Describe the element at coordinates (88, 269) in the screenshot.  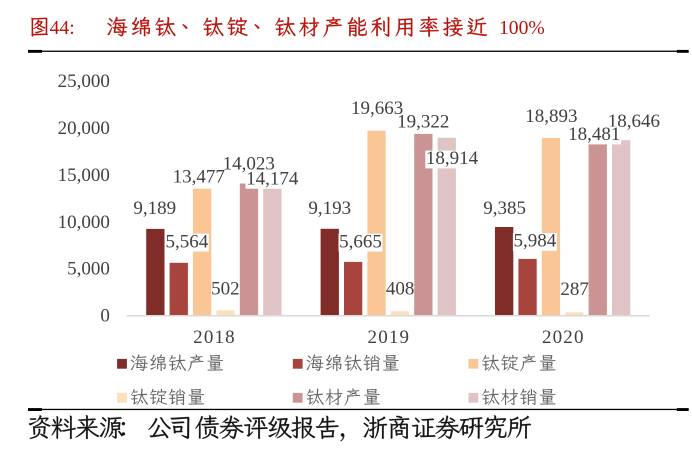
I see `svg-text: 5,000` at that location.